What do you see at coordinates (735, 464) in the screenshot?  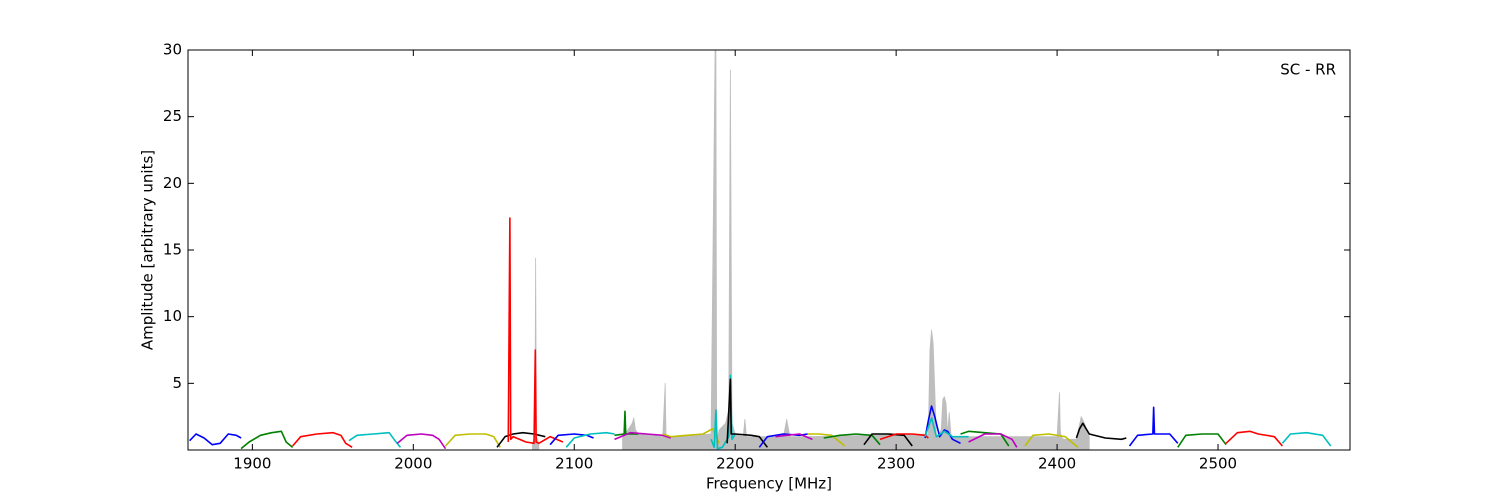 I see `x-tick-label: 2200` at bounding box center [735, 464].